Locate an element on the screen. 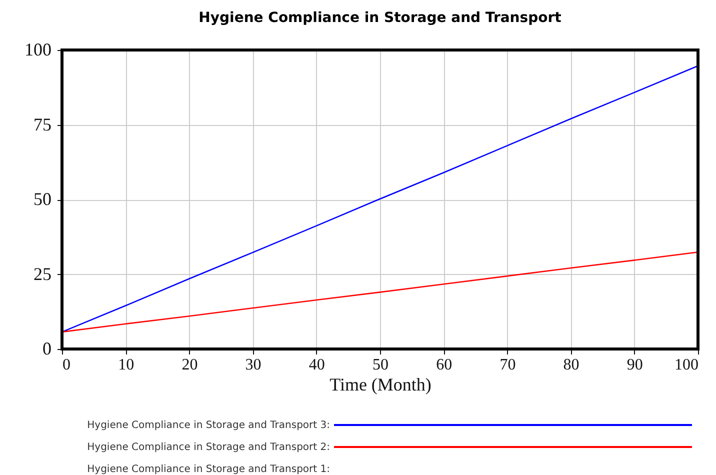 This screenshot has height=475, width=716. legend-label: Hygiene Compliance in Storage and Transport 2: is located at coordinates (208, 447).